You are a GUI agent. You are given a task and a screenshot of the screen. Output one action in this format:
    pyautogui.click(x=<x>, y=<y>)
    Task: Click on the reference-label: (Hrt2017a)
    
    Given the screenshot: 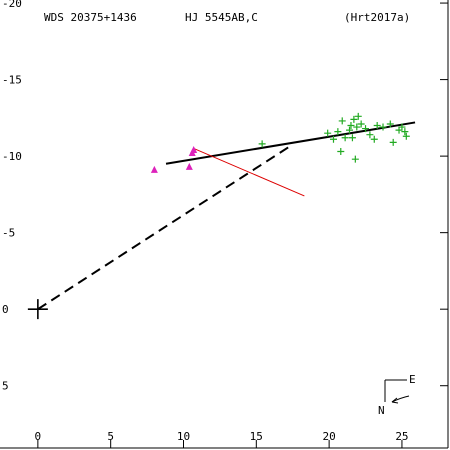 What is the action you would take?
    pyautogui.click(x=377, y=17)
    